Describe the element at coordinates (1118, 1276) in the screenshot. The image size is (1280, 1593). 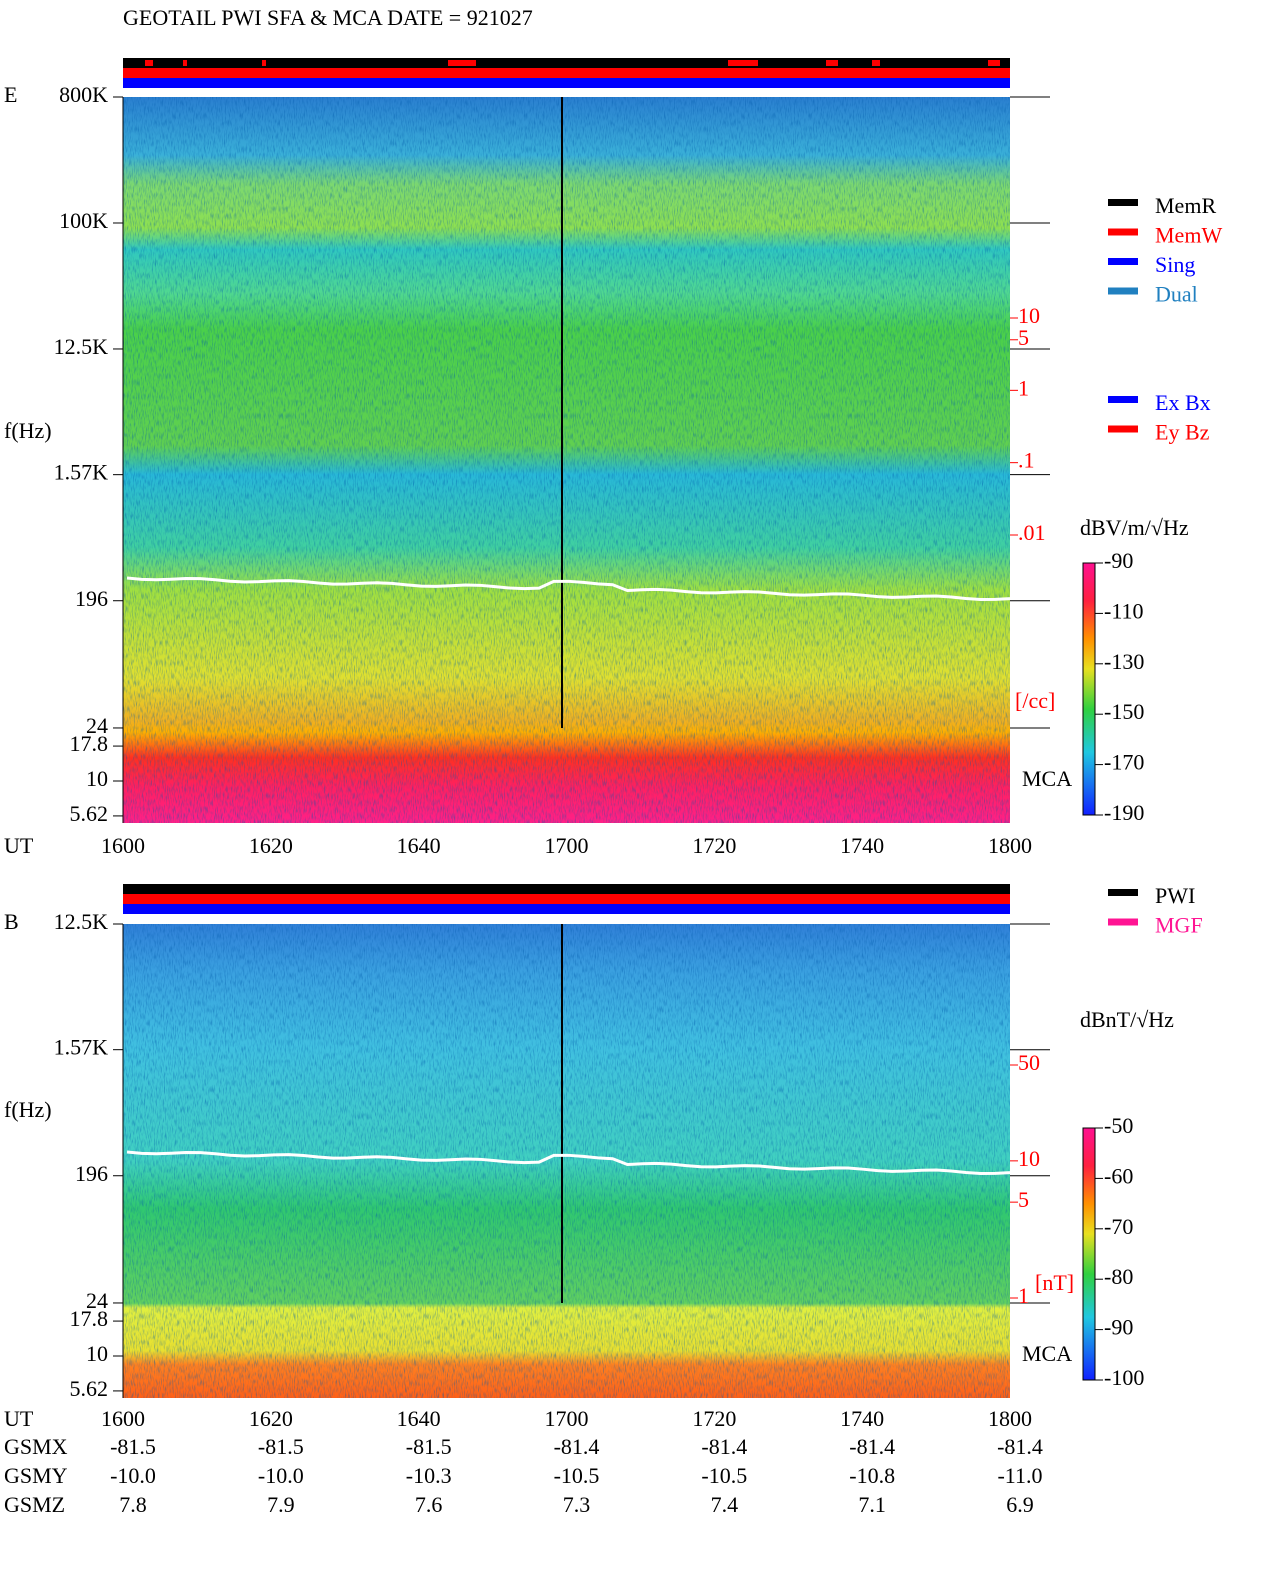
I see `colorbar-tick-label: -80` at that location.